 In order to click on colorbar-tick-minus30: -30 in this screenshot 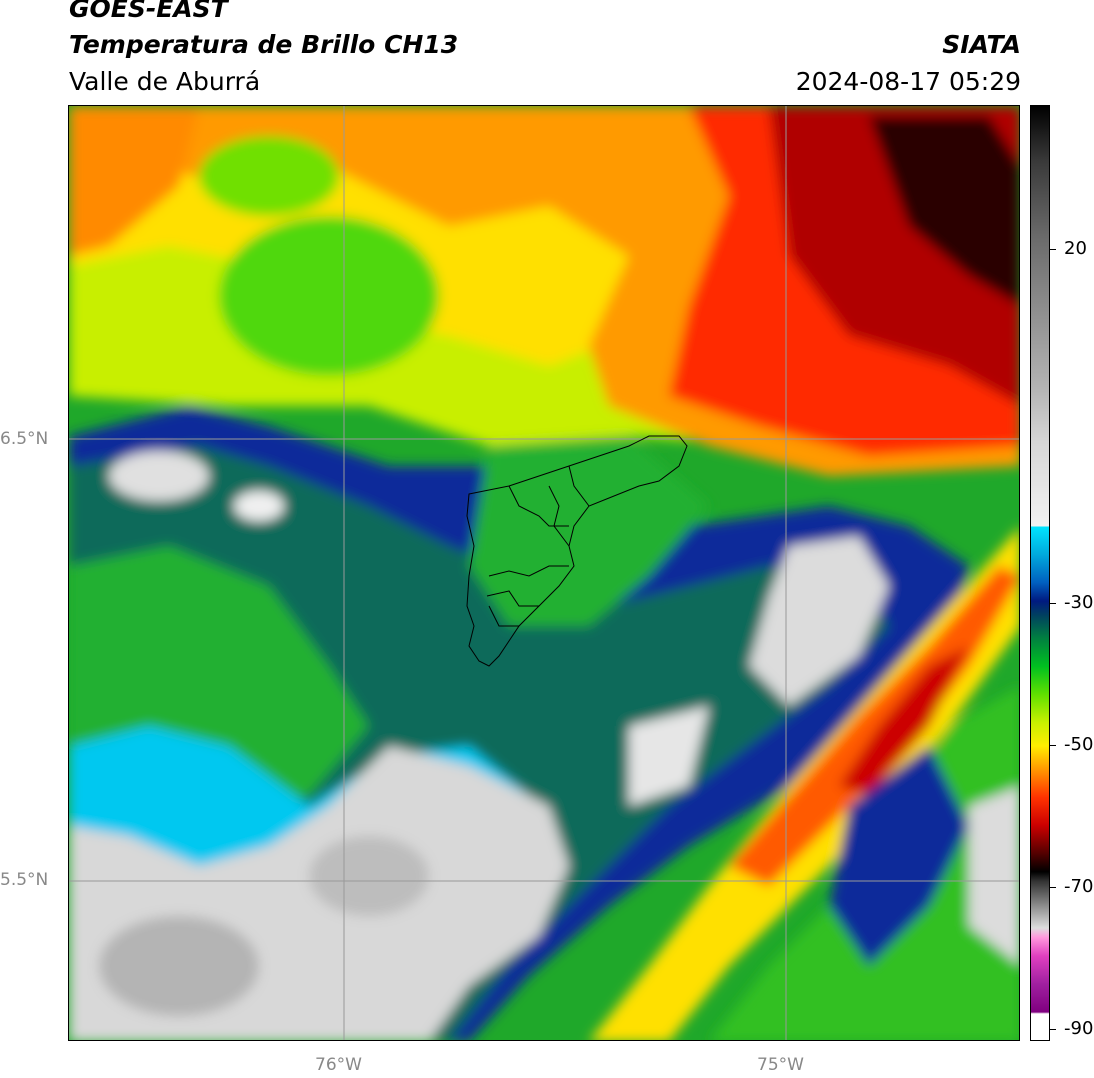, I will do `click(1079, 602)`.